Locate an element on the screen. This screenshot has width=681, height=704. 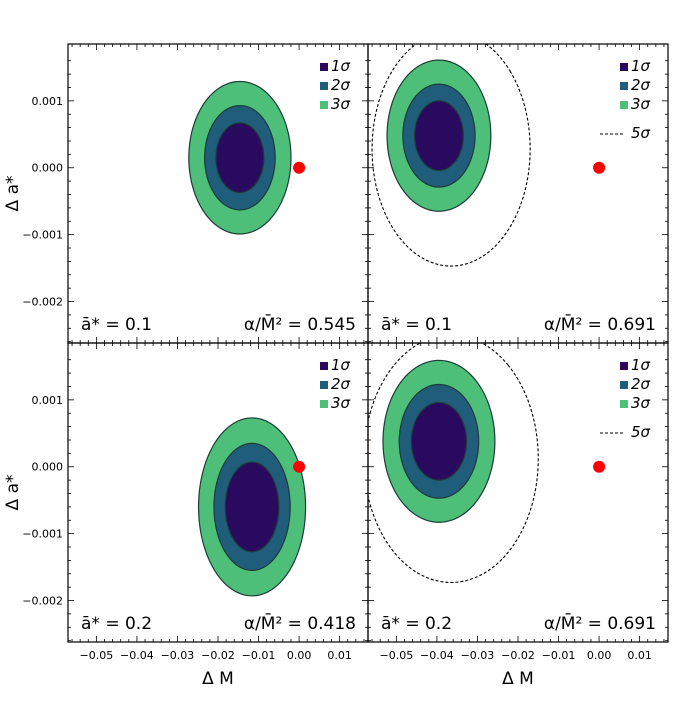
contours-bottom-left is located at coordinates (252, 507).